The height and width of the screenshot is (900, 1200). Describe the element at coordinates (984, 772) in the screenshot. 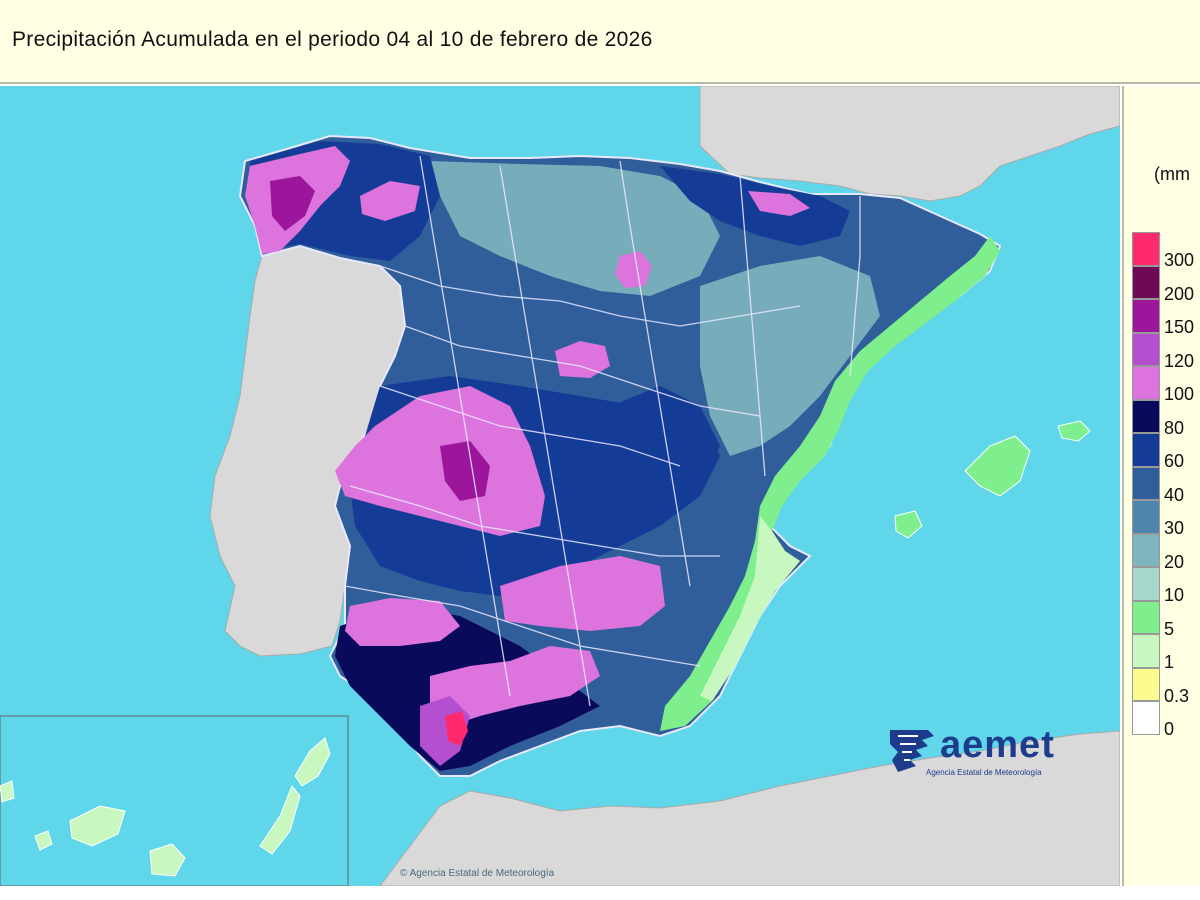

I see `aemet-logo-subtitle: Agencia Estatal de Meteorología` at that location.